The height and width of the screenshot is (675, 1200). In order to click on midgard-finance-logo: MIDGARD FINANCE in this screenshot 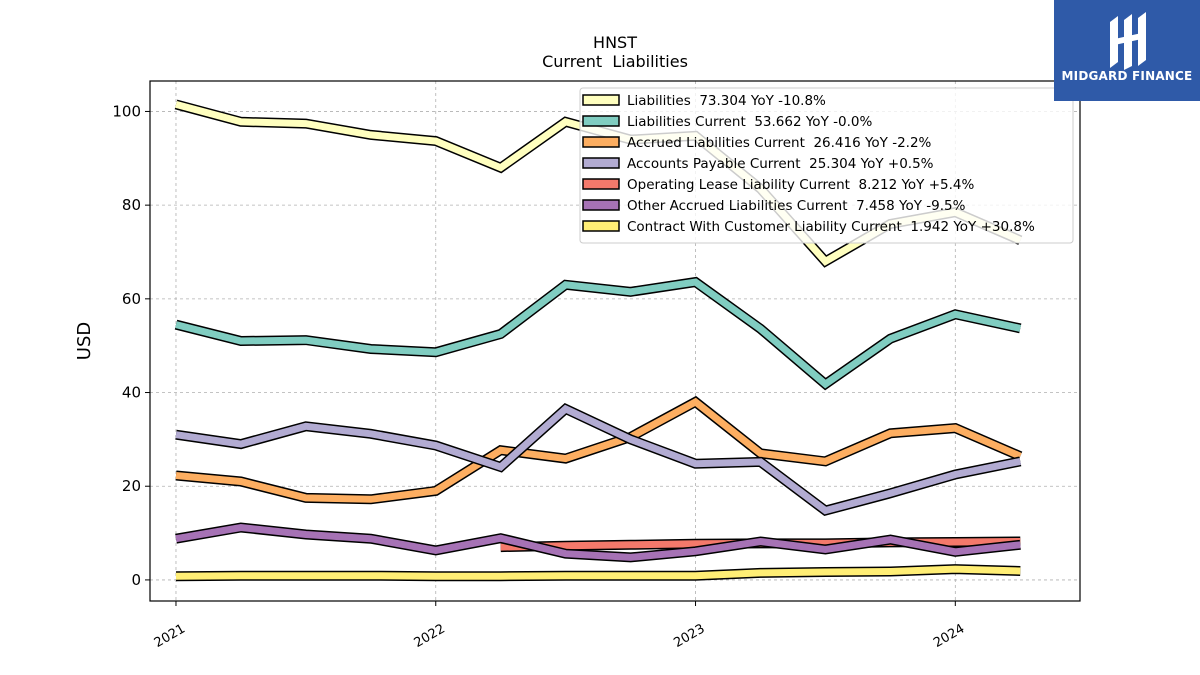, I will do `click(1127, 50)`.